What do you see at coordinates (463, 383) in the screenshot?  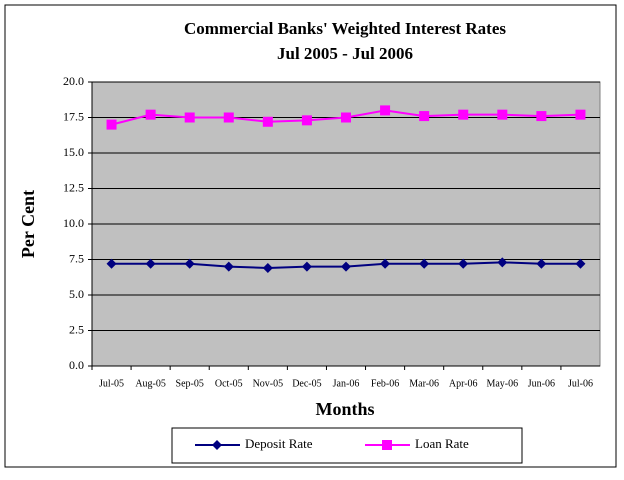 I see `x-tick-label: Apr-06` at bounding box center [463, 383].